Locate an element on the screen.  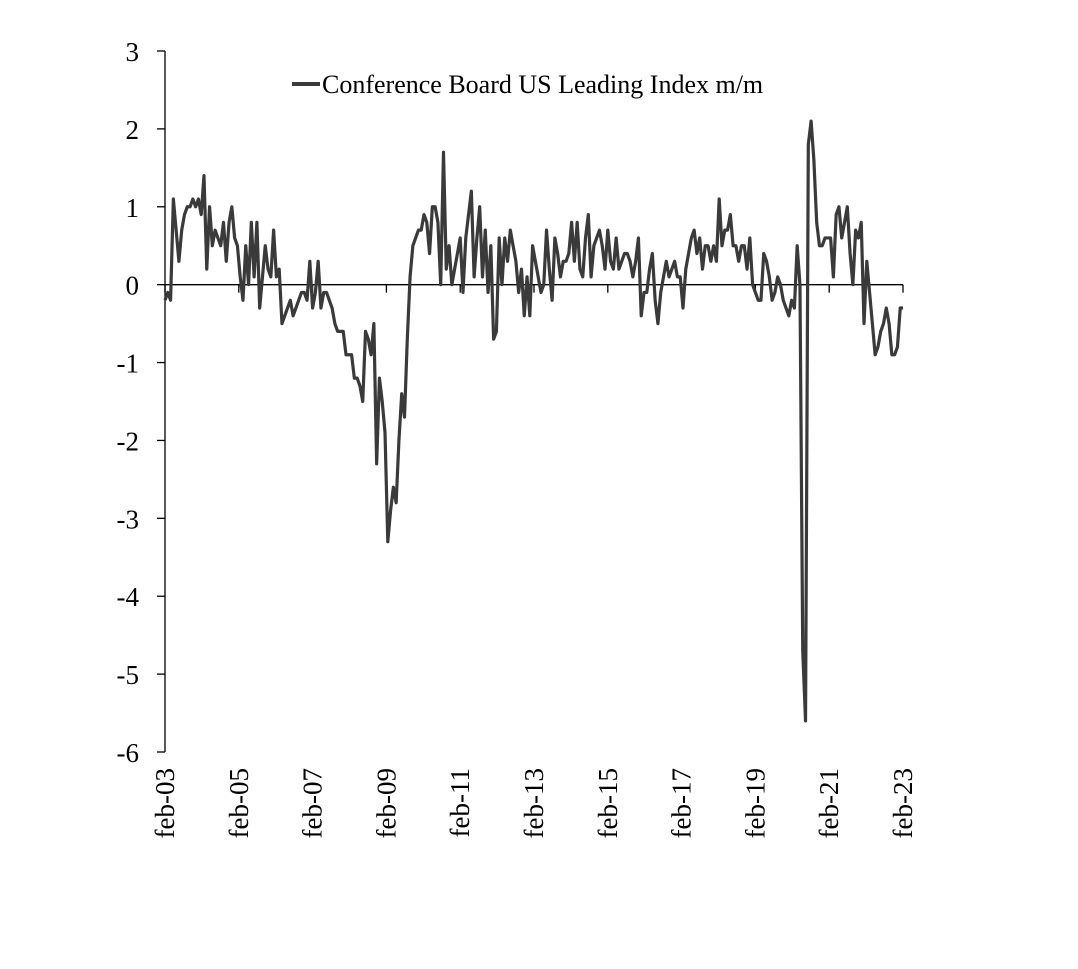
y-tick-label: -1 is located at coordinates (128, 364).